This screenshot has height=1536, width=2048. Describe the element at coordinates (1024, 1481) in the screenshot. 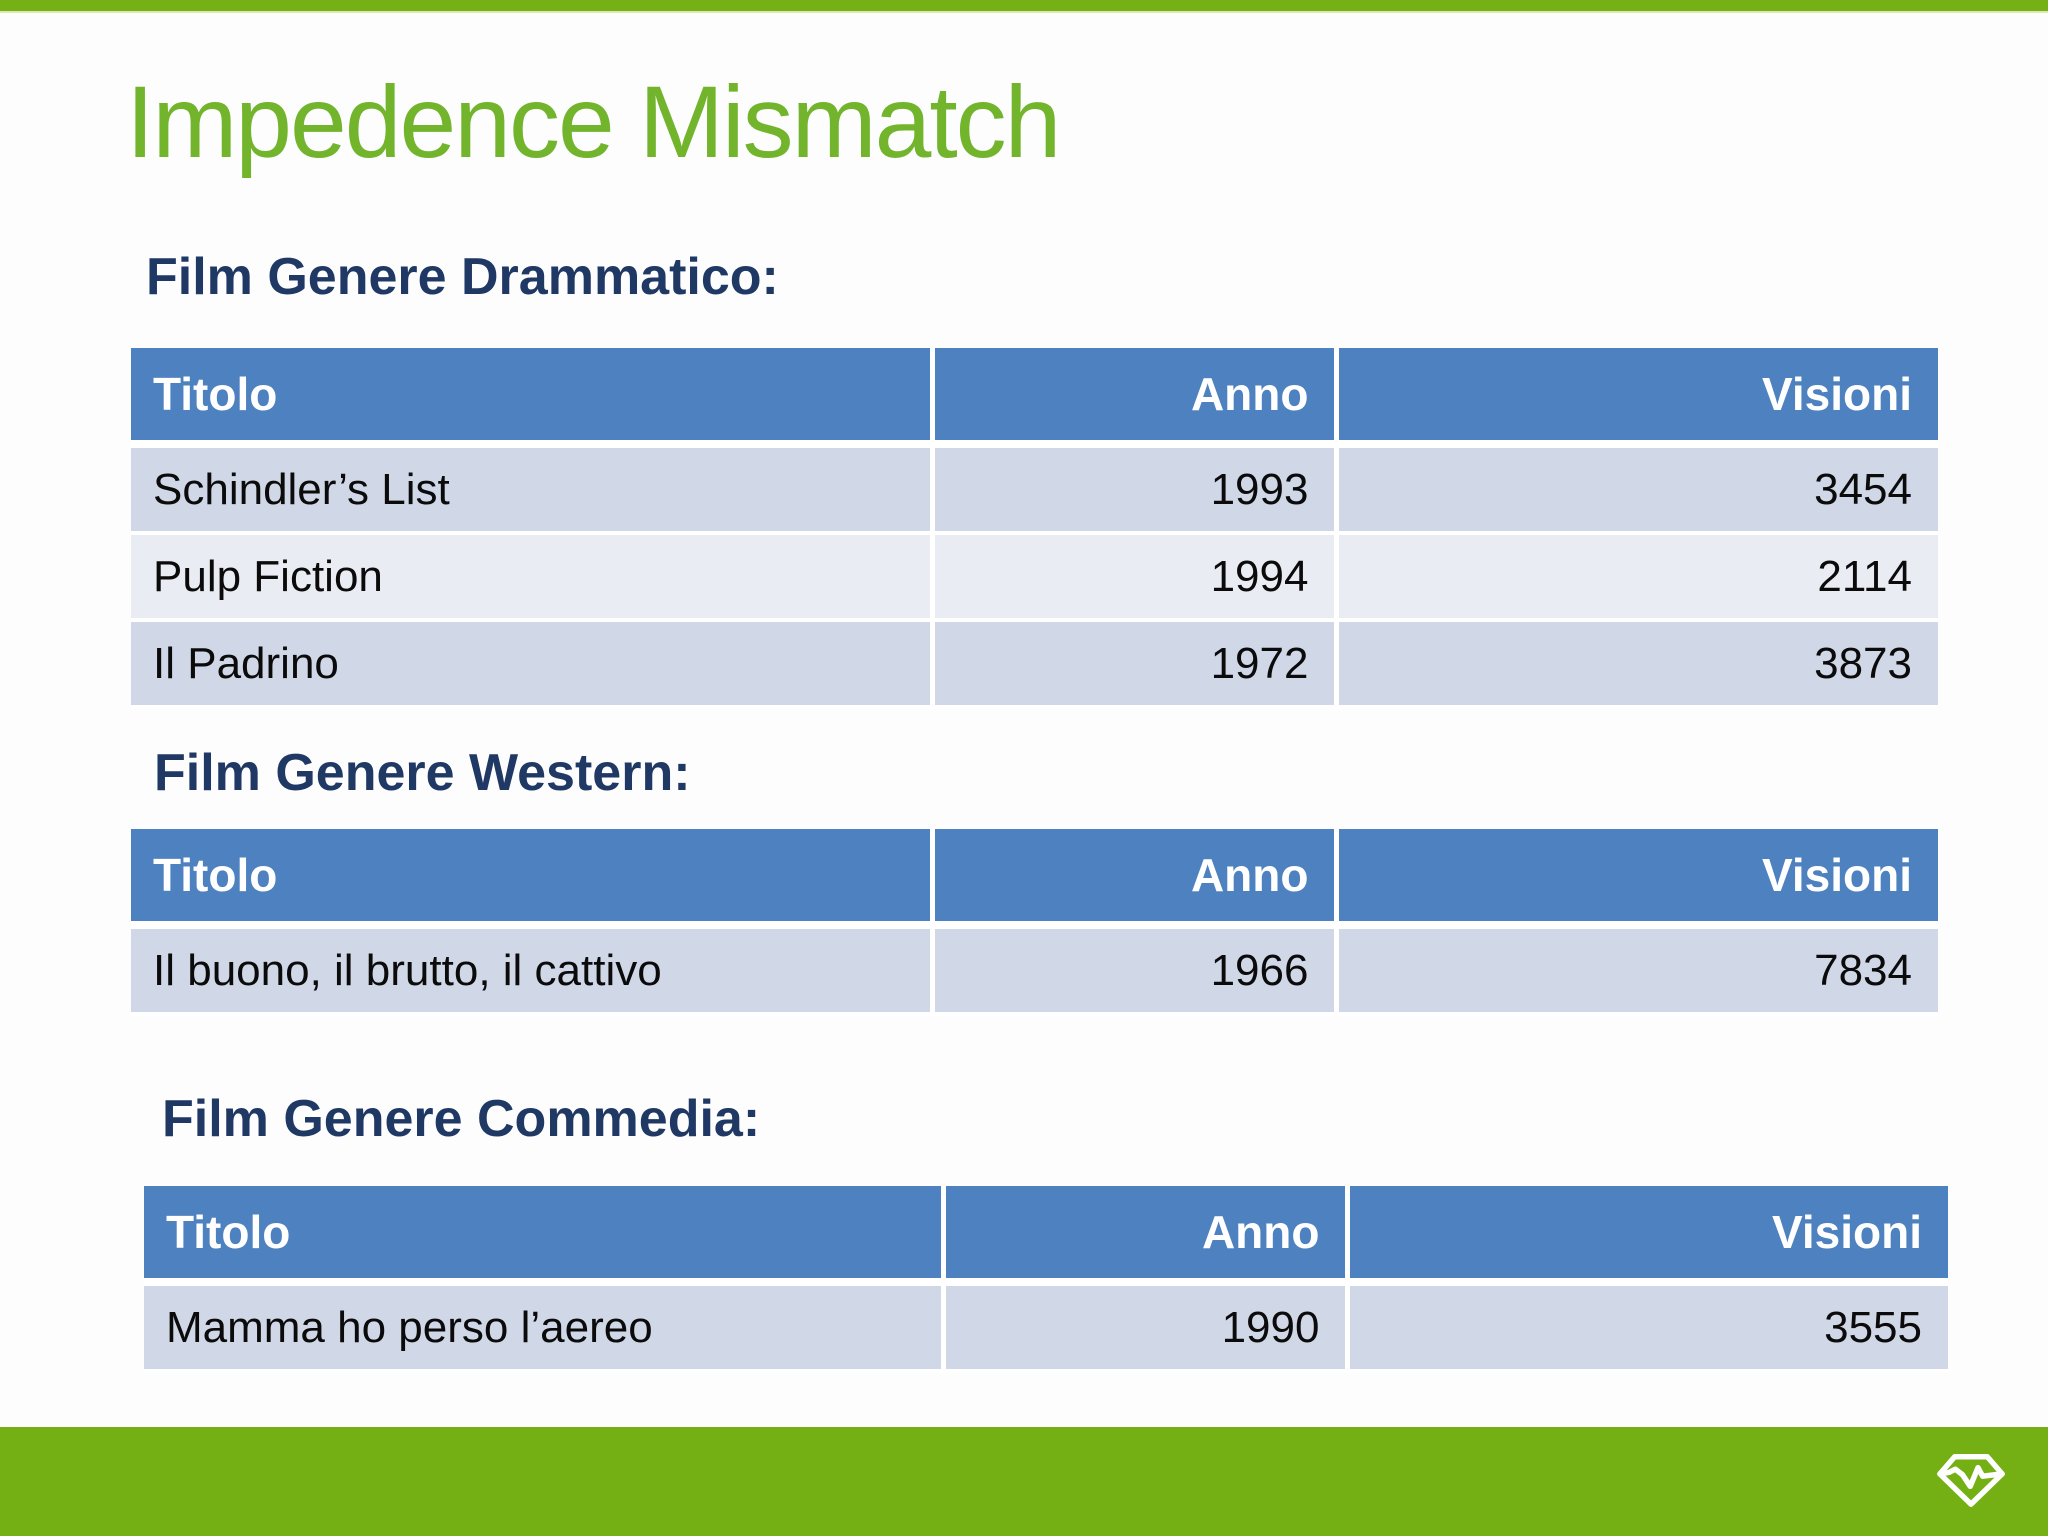

I see `bottom-accent-bar` at that location.